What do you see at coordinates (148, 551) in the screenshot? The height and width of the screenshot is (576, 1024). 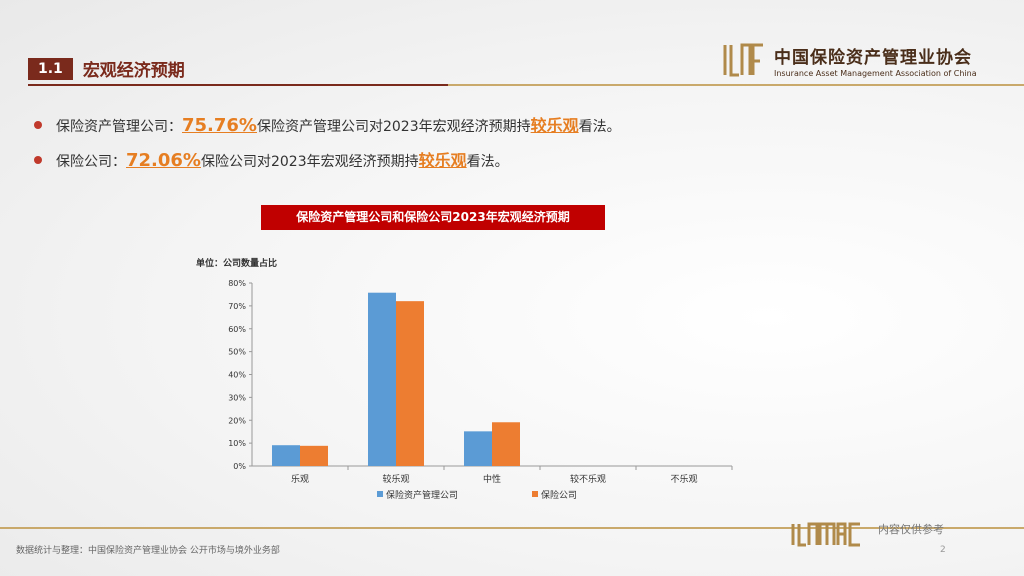 I see `footer-source: 数据统计与整理：中国保险资产管理业协会 公开市场与境外业务部` at bounding box center [148, 551].